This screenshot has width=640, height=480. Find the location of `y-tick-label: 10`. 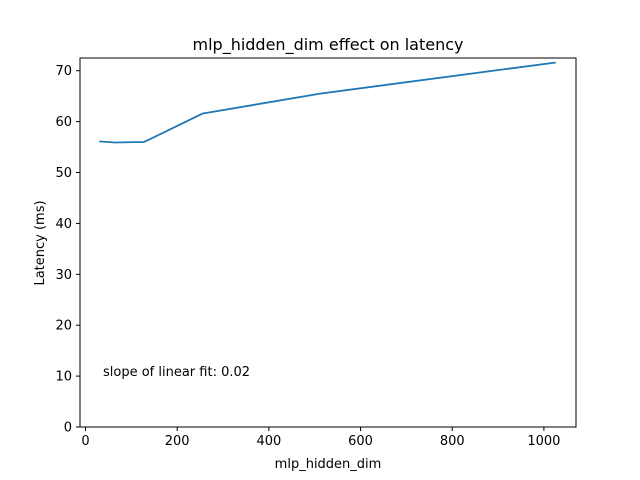

y-tick-label: 10 is located at coordinates (63, 377).